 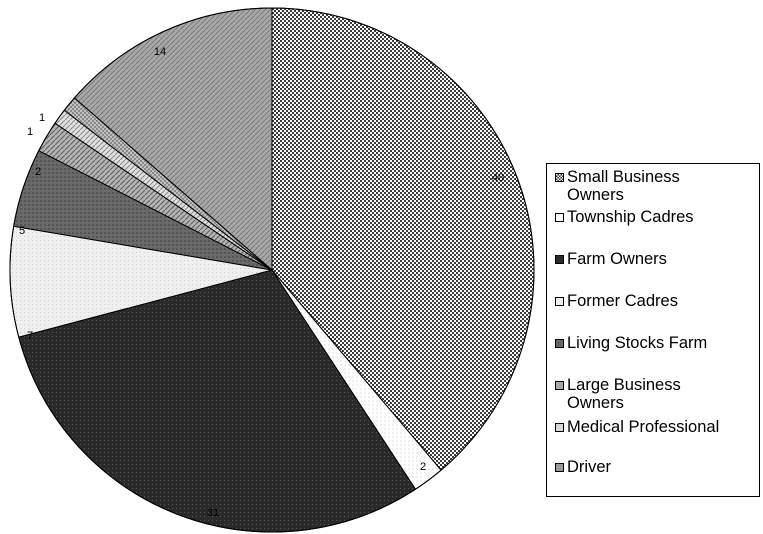 I want to click on legend-label-line: Medical Professional, so click(x=643, y=427).